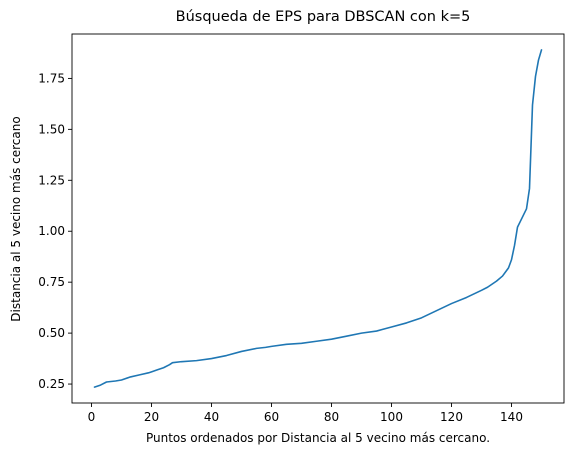  Describe the element at coordinates (51, 231) in the screenshot. I see `y-tick-label: 1.00` at that location.